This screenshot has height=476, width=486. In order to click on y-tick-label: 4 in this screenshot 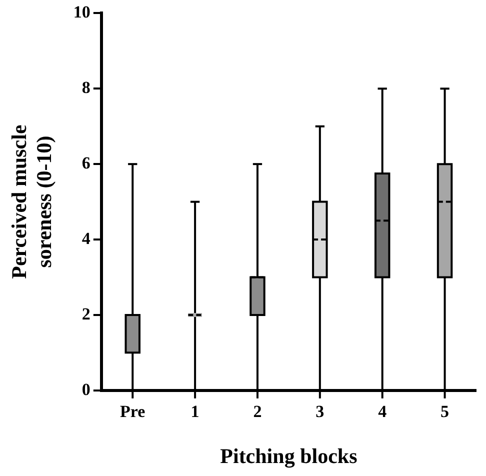, I will do `click(86, 238)`.